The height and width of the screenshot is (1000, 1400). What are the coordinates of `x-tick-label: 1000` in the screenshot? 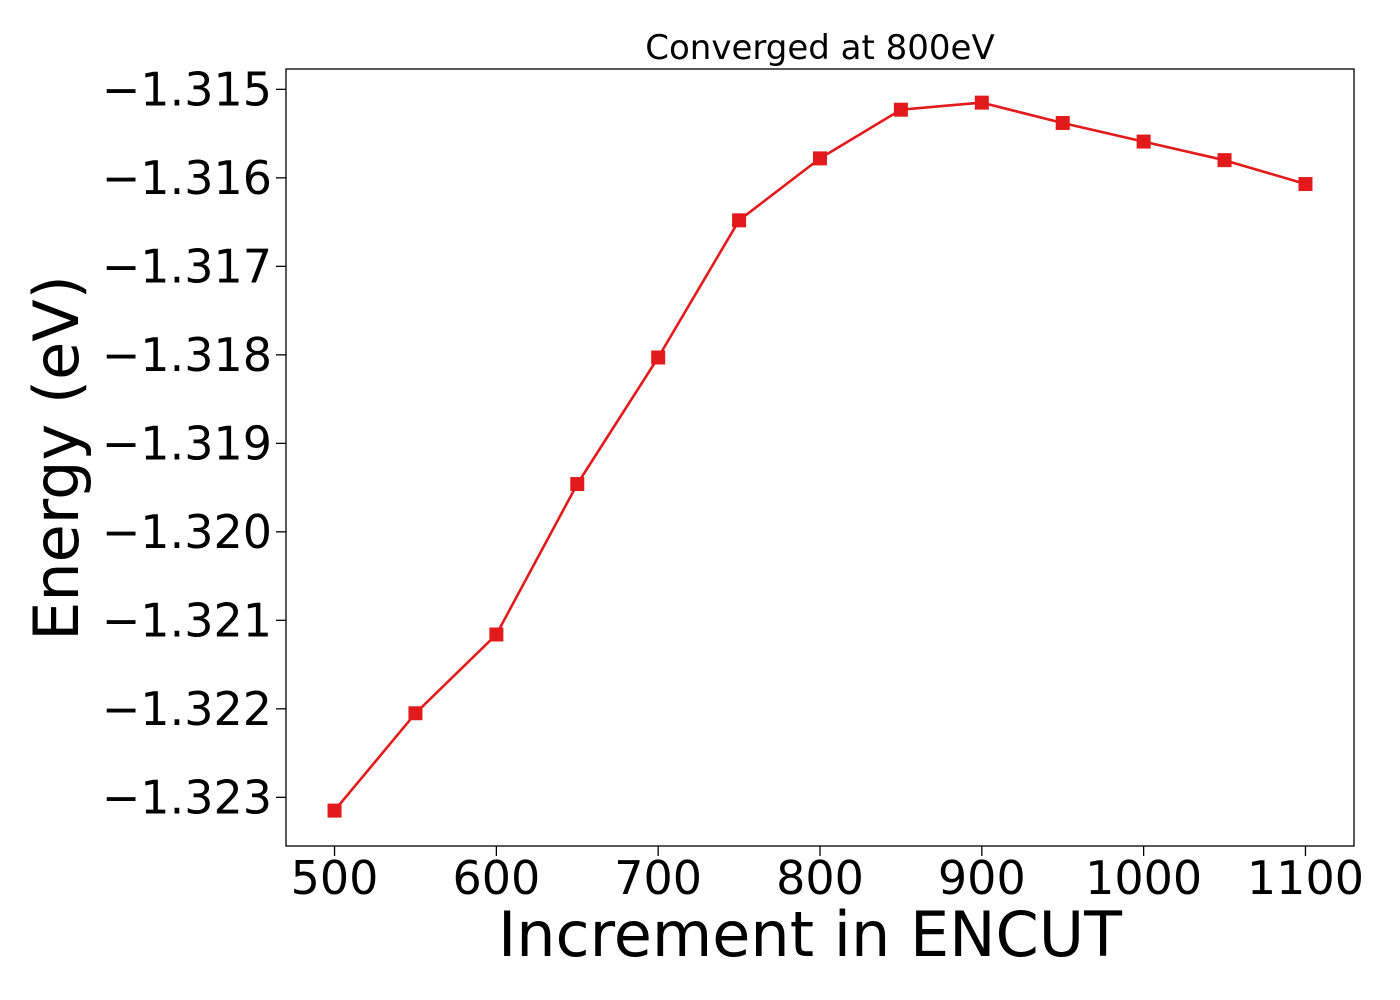 It's located at (1143, 878).